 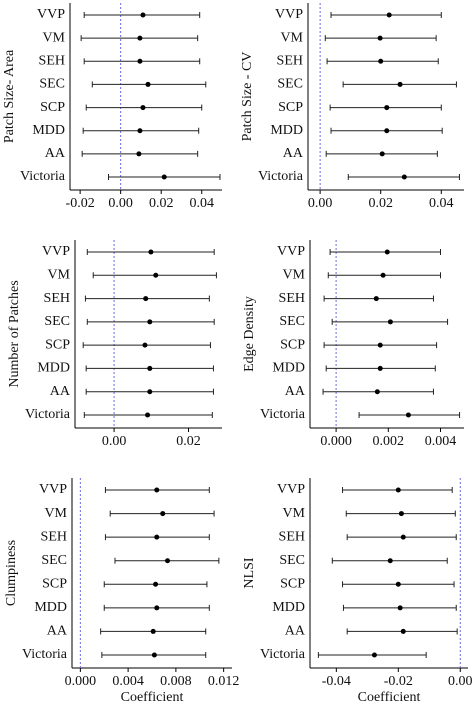 I want to click on y-axis-label: Number of Patches, so click(x=14, y=333).